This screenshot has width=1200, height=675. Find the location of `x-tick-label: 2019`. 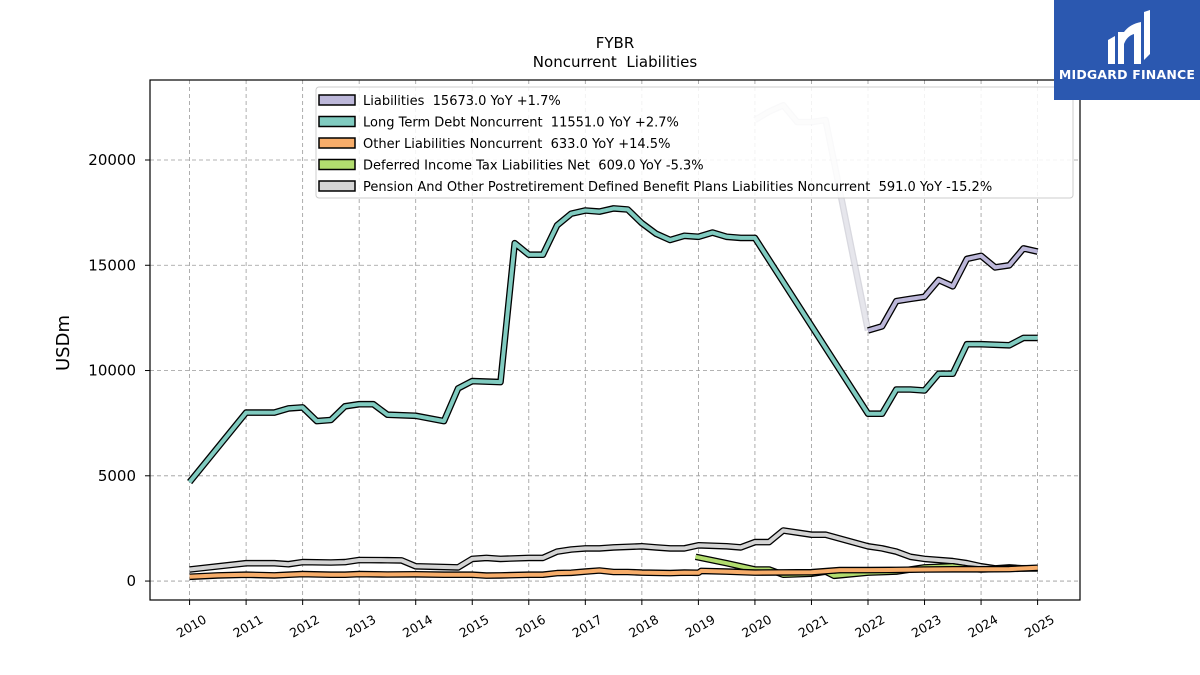

x-tick-label: 2019 is located at coordinates (700, 626).